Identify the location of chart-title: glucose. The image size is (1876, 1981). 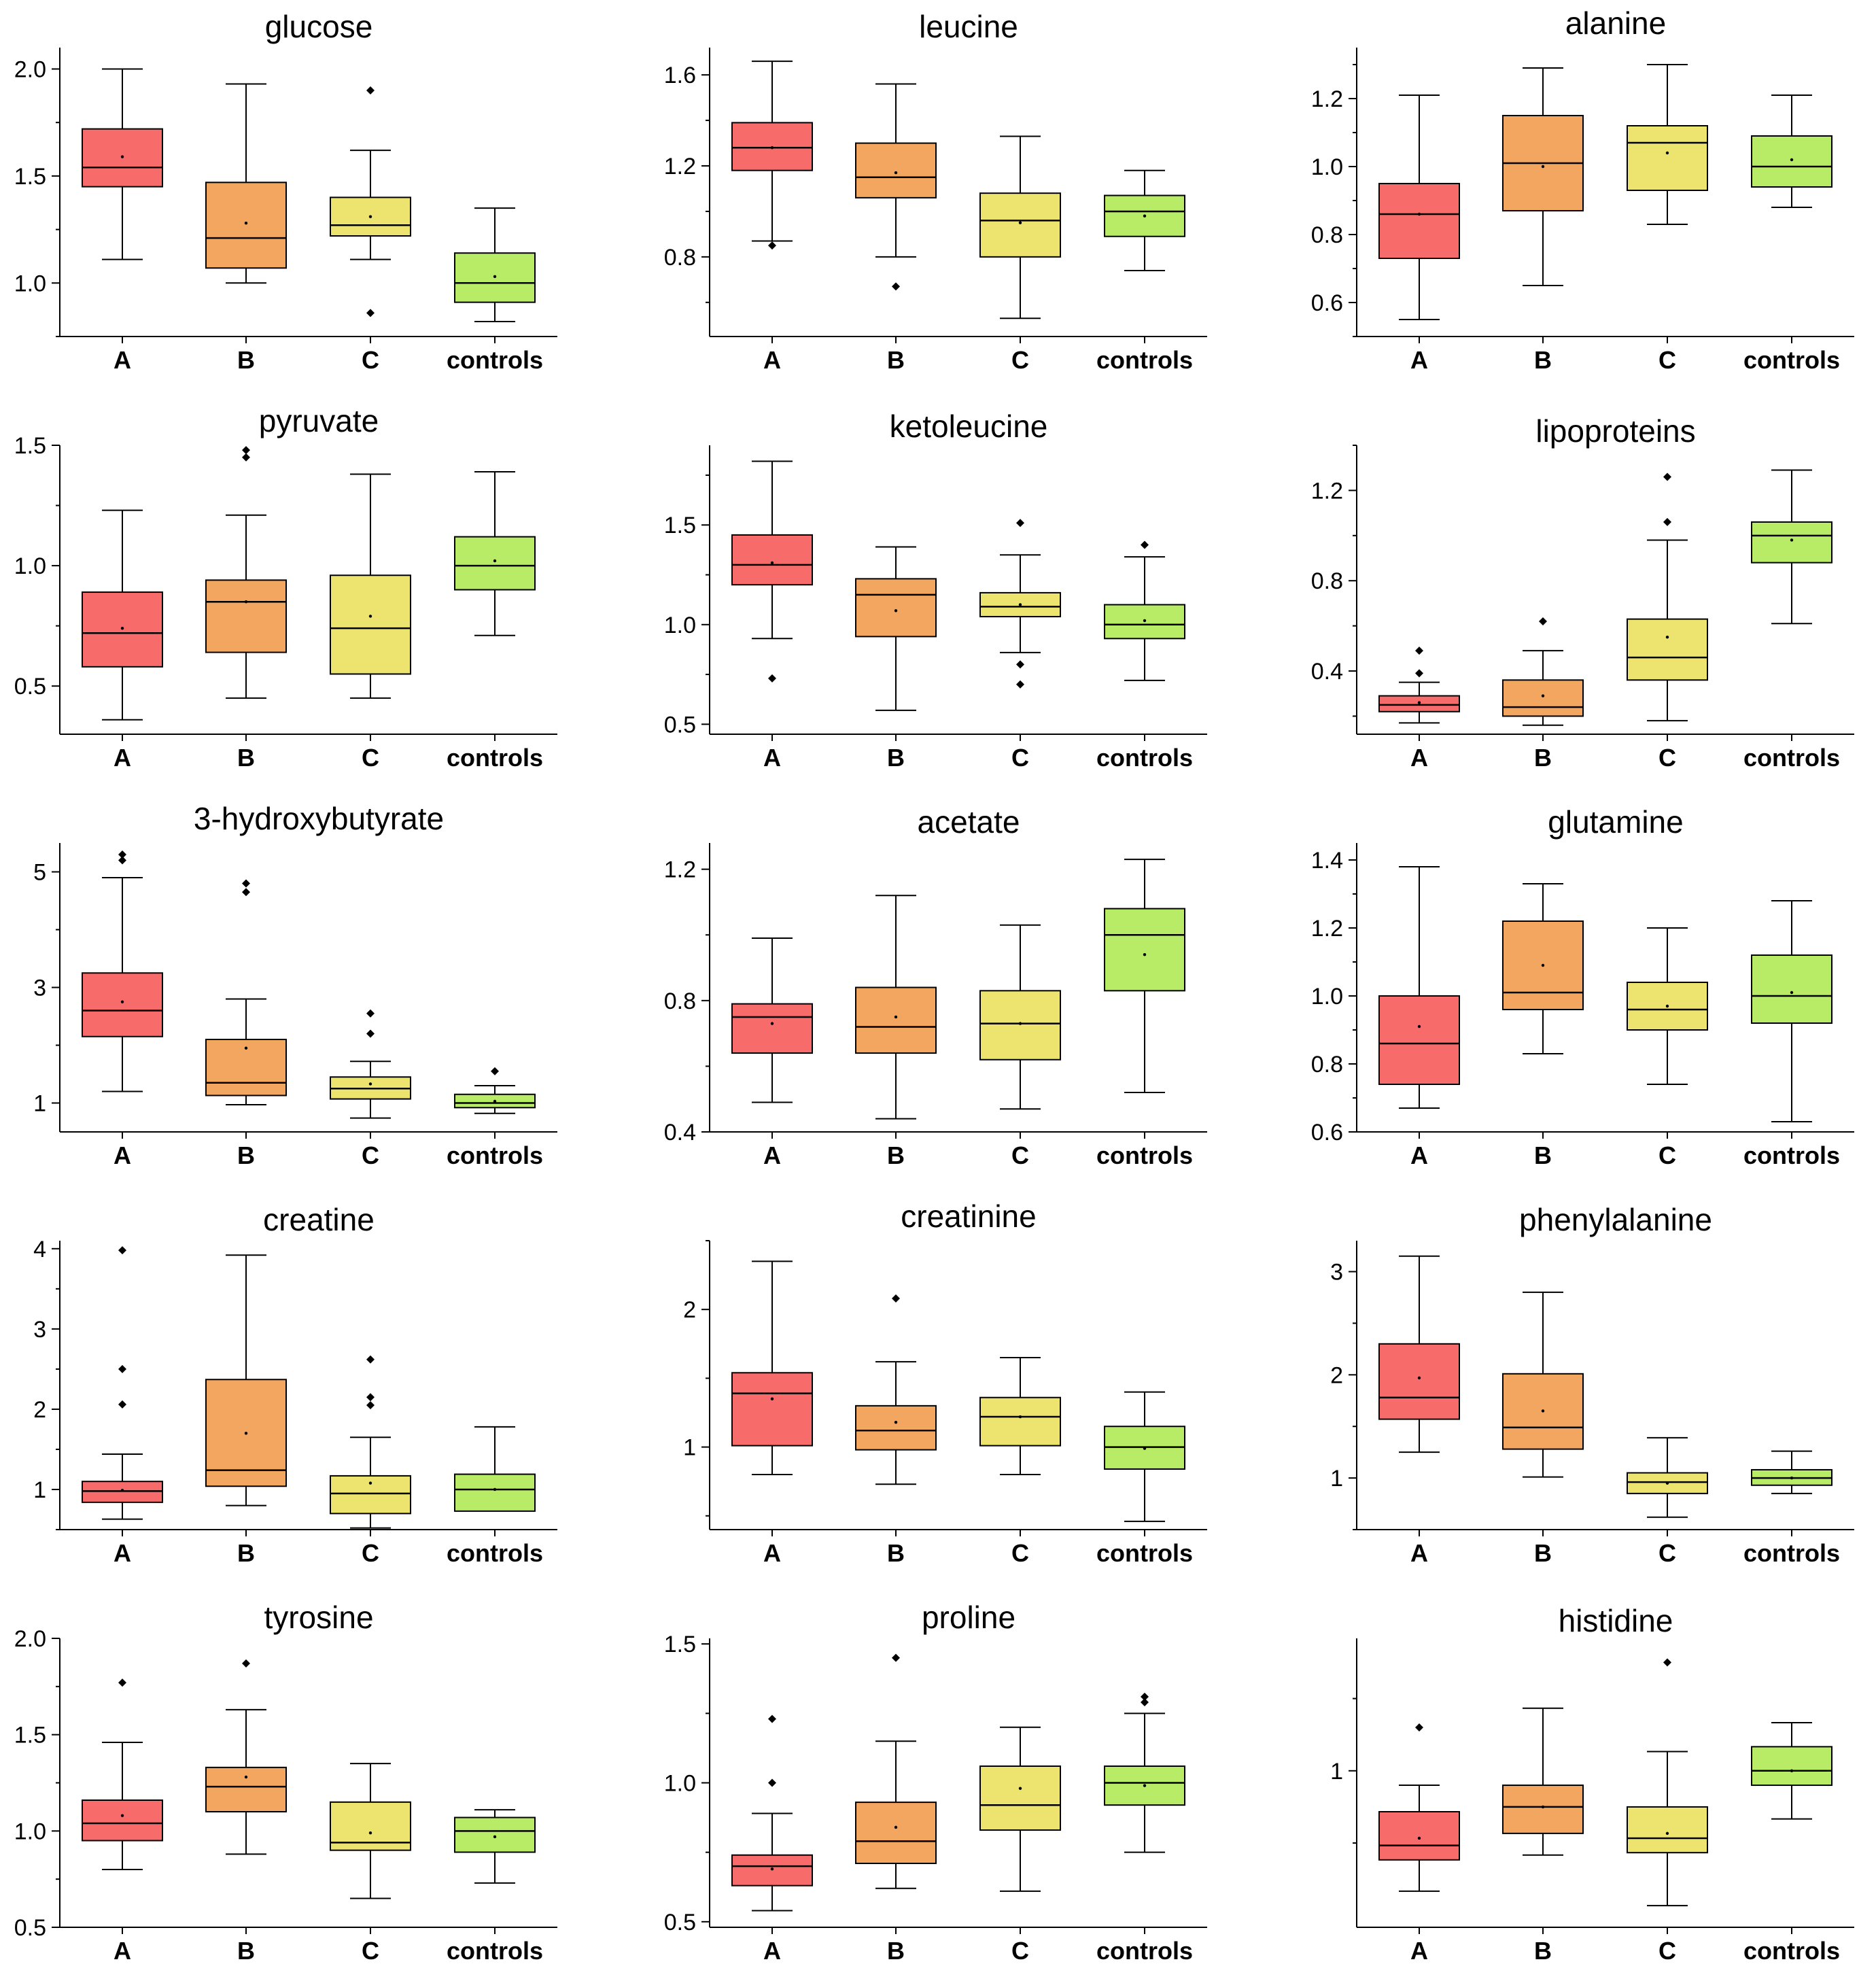
(319, 27).